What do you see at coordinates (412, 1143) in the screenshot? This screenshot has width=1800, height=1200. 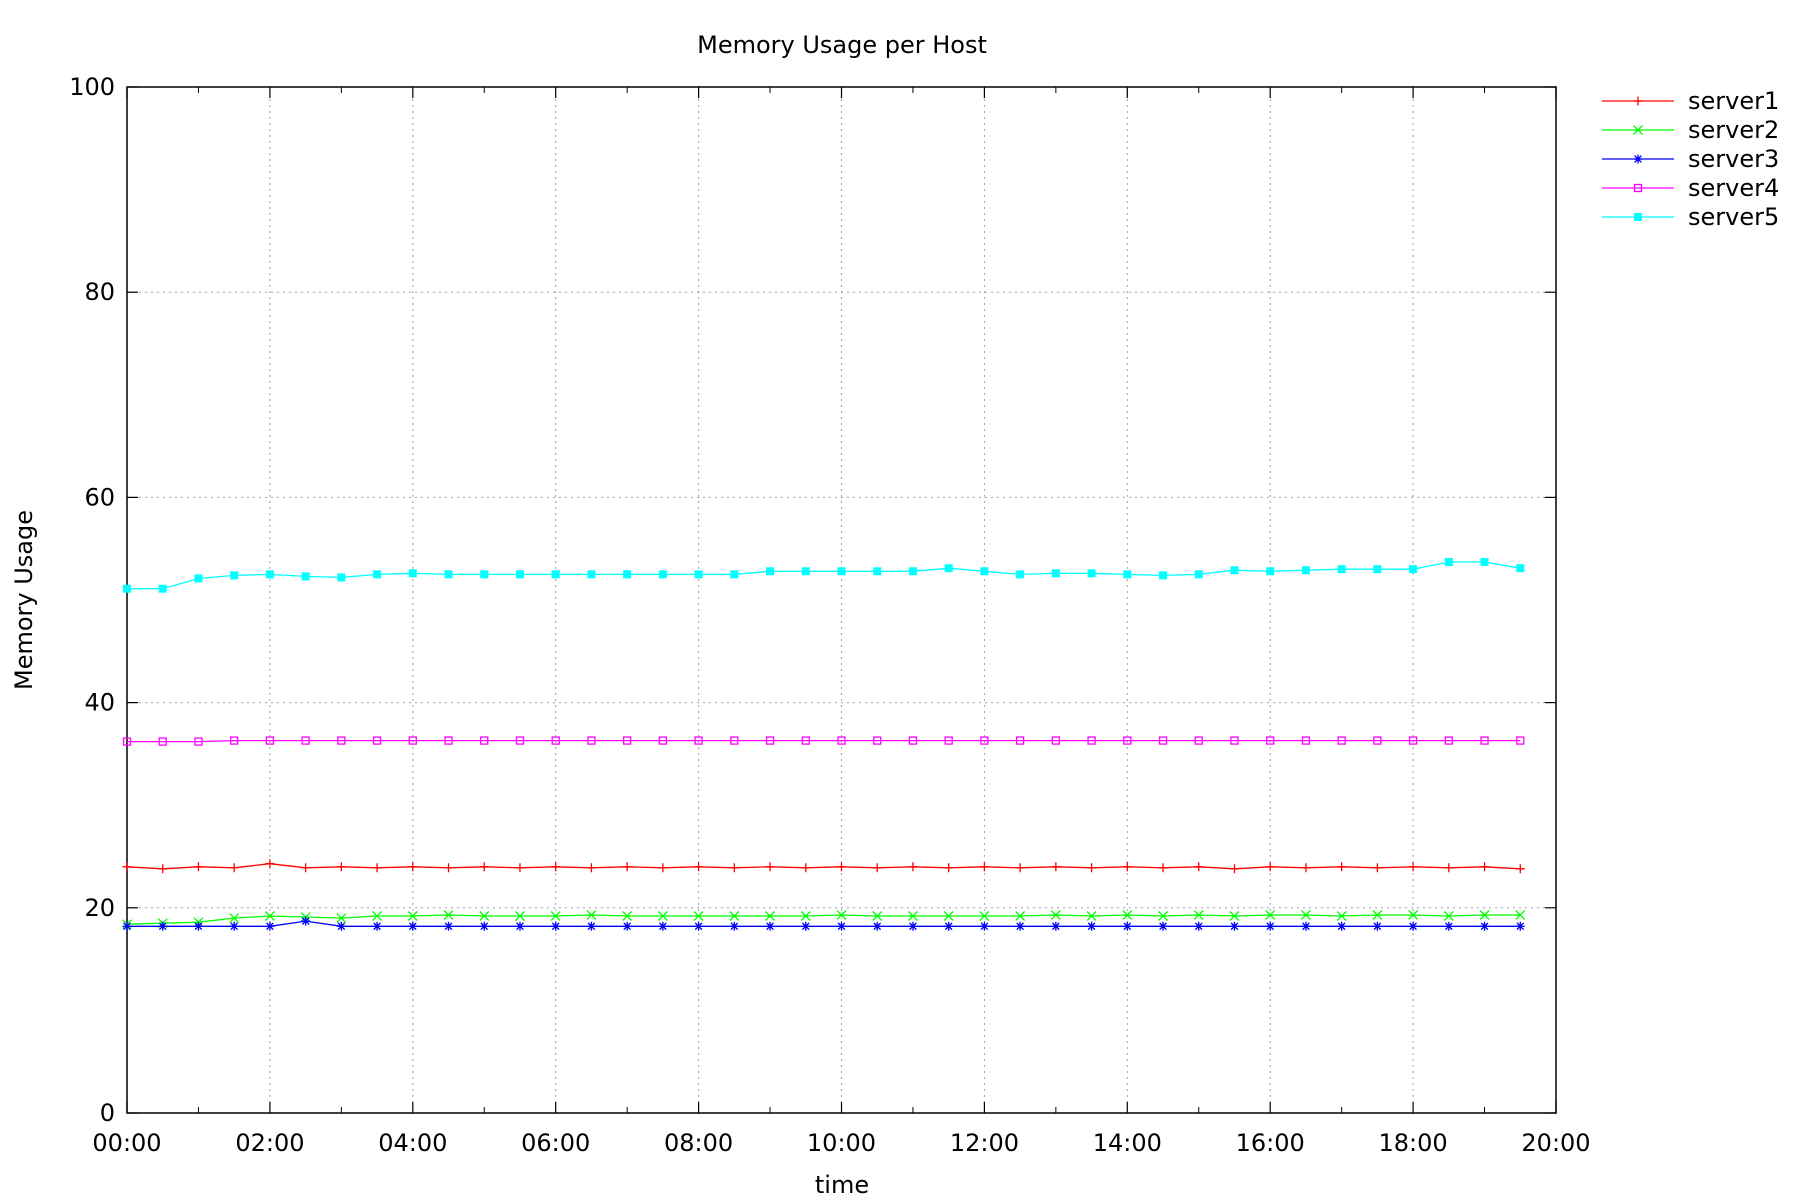 I see `x-tick-label: 04:00` at bounding box center [412, 1143].